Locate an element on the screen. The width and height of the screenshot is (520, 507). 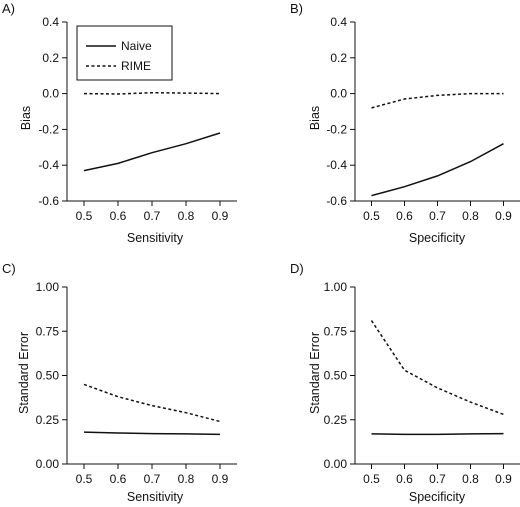
panel-d-x-tick-label: 0.8 is located at coordinates (470, 479).